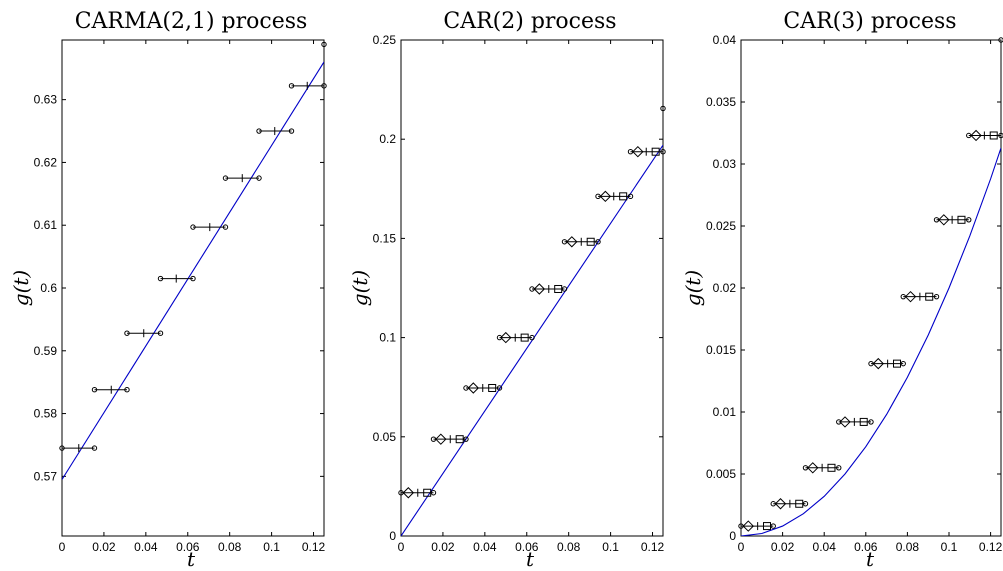 The width and height of the screenshot is (1003, 571). Describe the element at coordinates (721, 102) in the screenshot. I see `y-tick-label: 0.035` at that location.